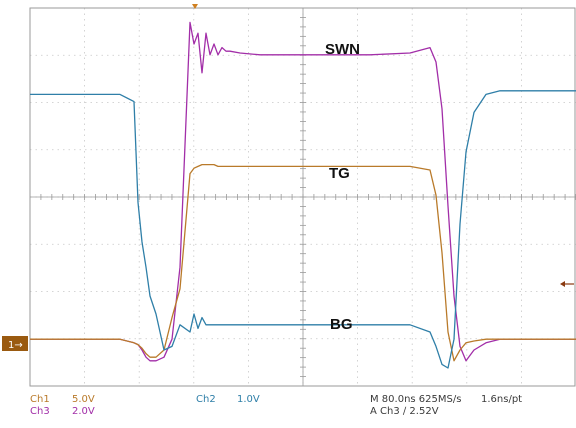 The height and width of the screenshot is (428, 576). I want to click on label-bg: BG, so click(341, 324).